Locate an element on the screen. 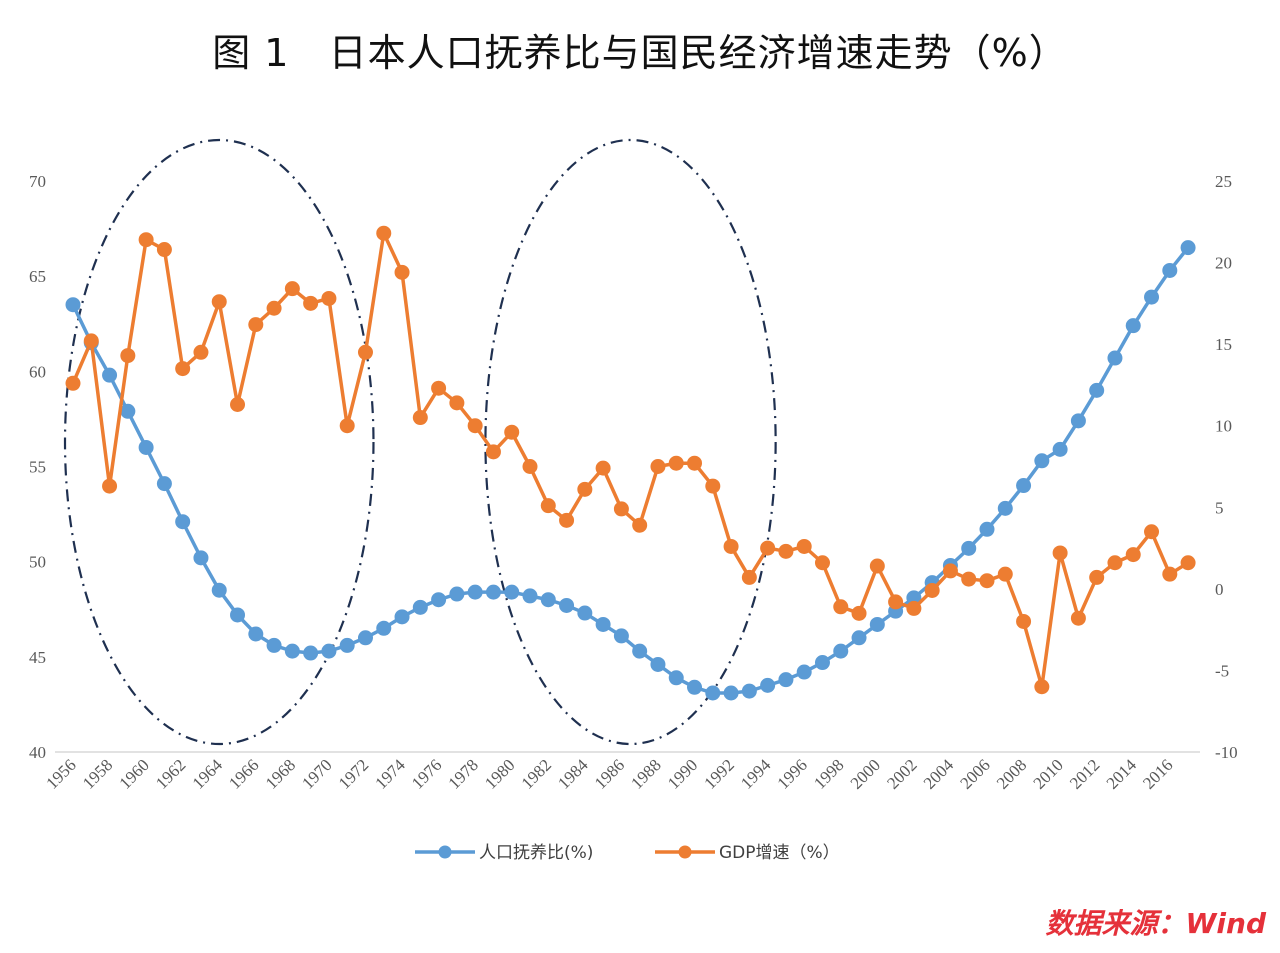  x-tick-label: 1986 is located at coordinates (609, 773).